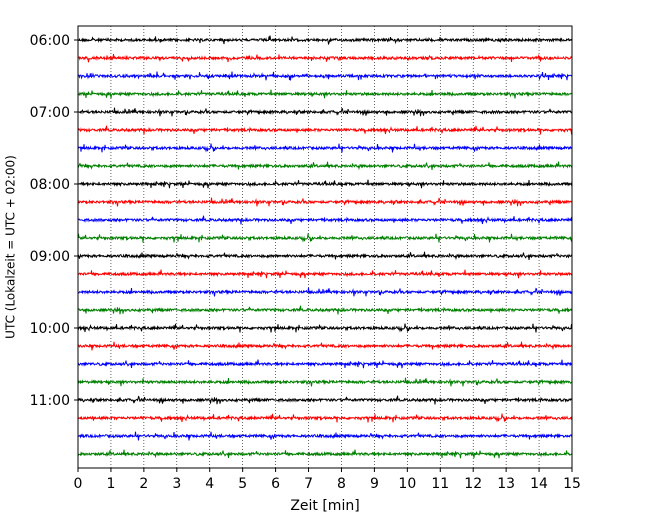 Image resolution: width=650 pixels, height=520 pixels. I want to click on x-tick-label: 10, so click(407, 484).